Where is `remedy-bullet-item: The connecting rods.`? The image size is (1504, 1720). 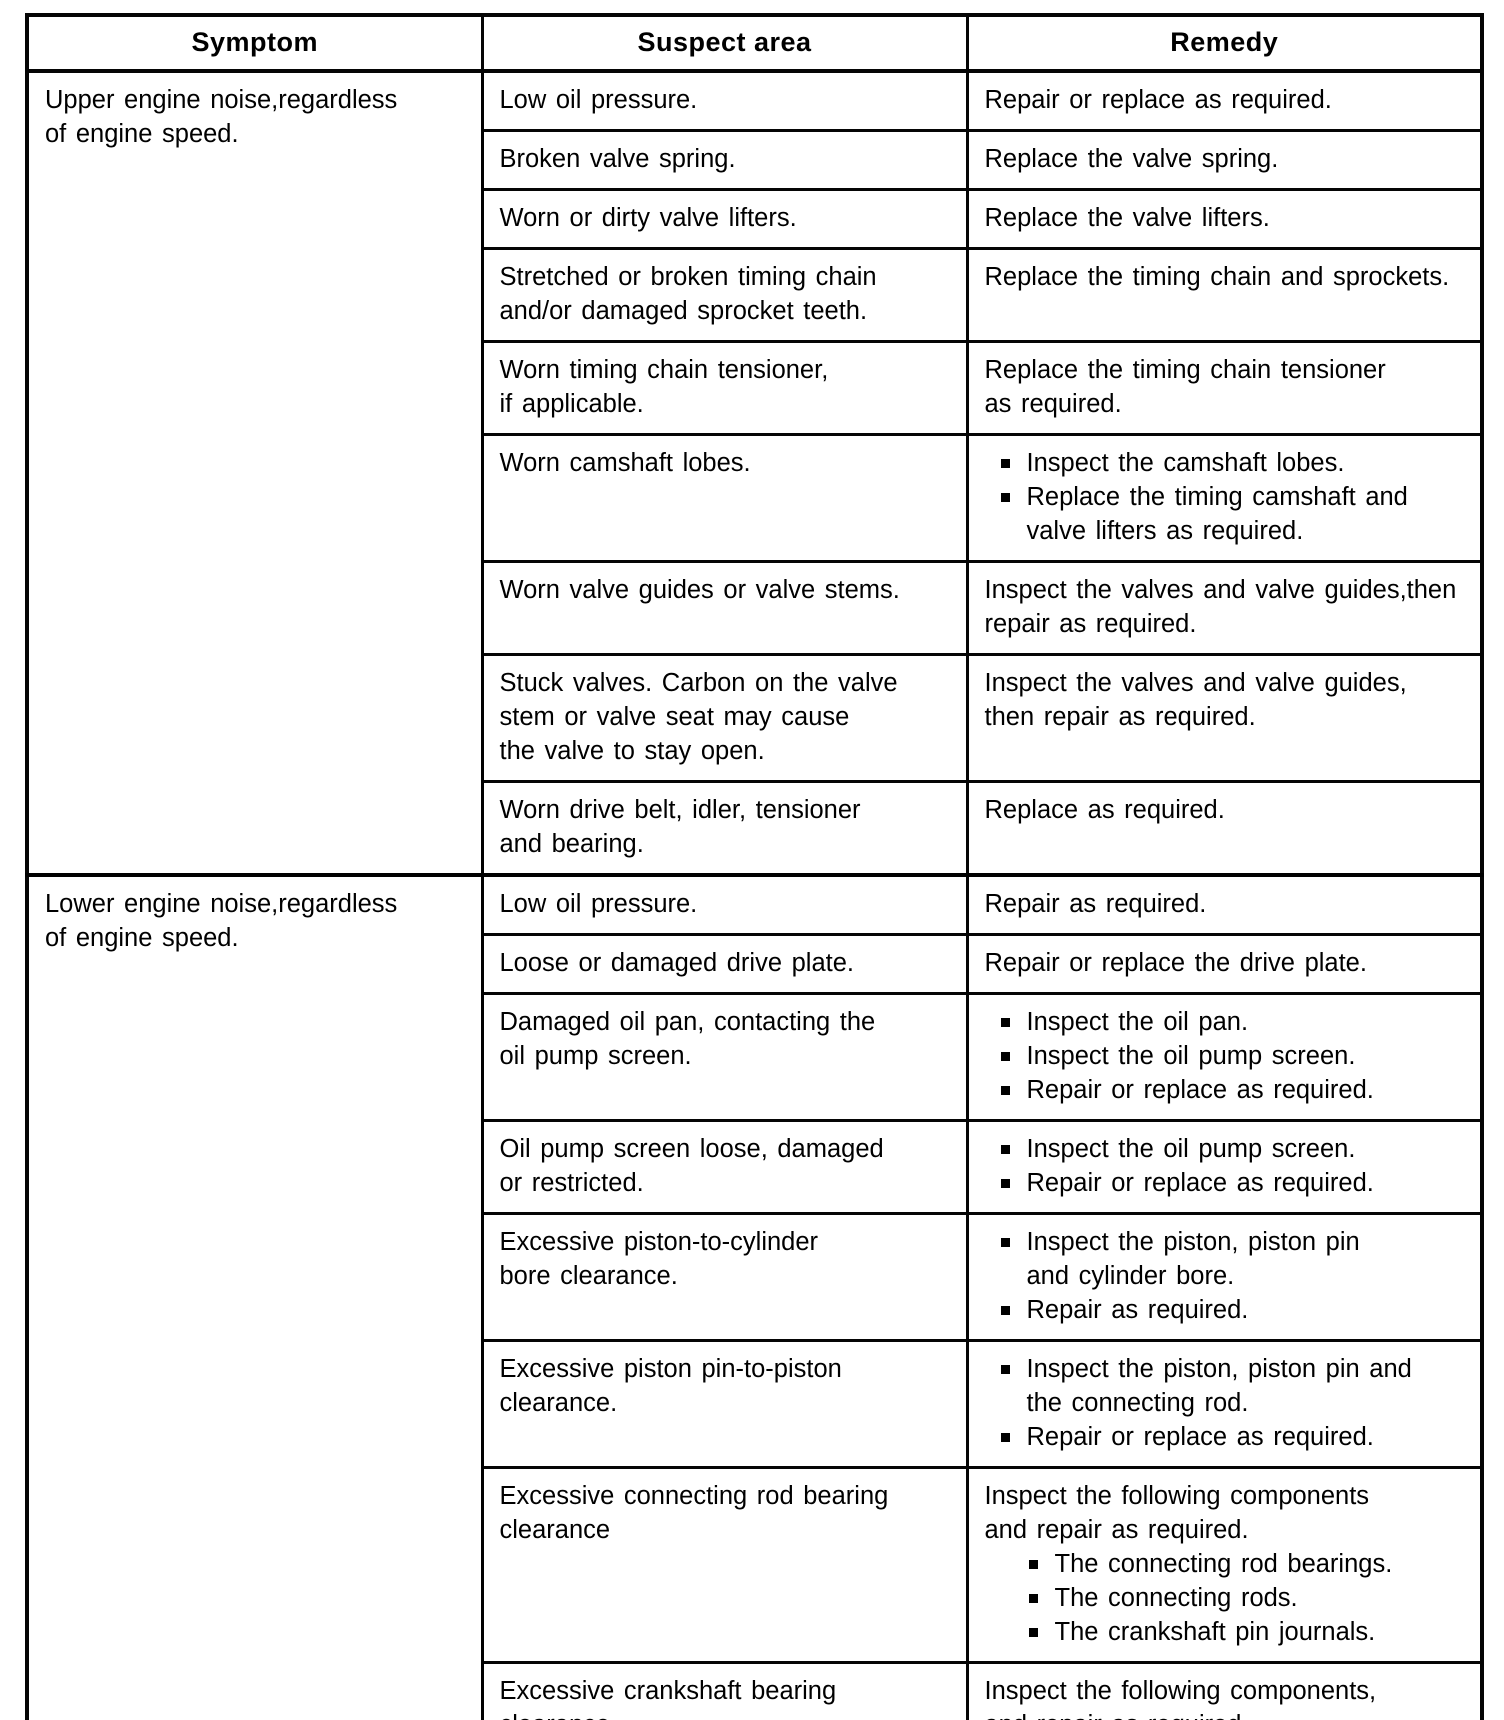 remedy-bullet-item: The connecting rods. is located at coordinates (1240, 1598).